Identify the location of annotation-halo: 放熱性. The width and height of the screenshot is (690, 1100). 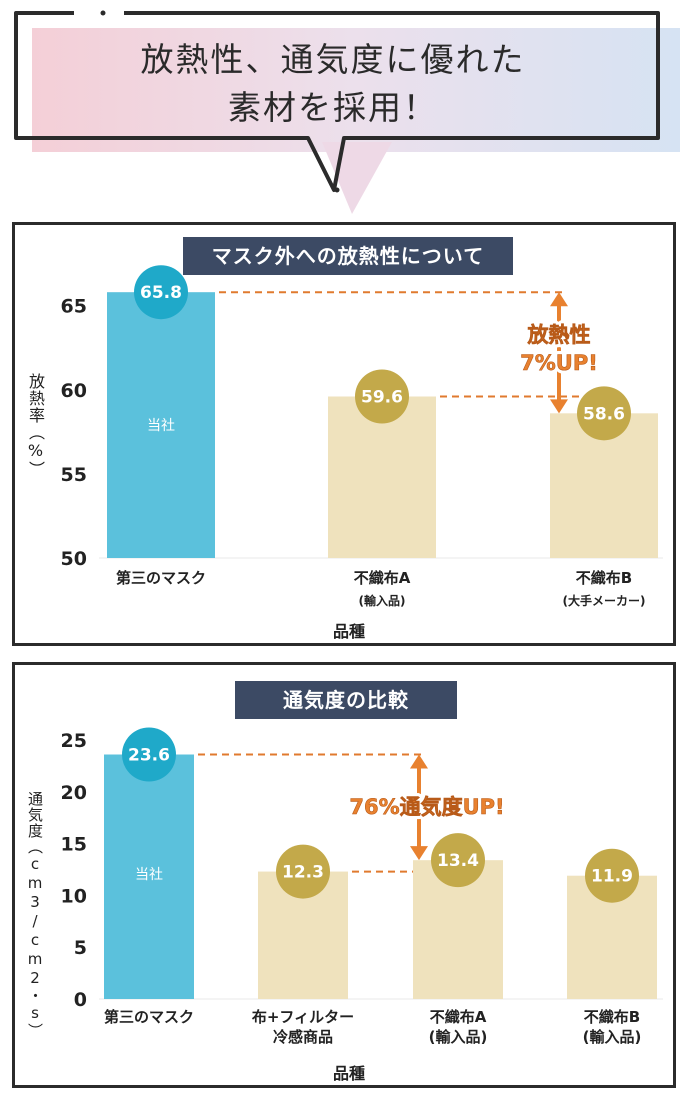
(559, 335).